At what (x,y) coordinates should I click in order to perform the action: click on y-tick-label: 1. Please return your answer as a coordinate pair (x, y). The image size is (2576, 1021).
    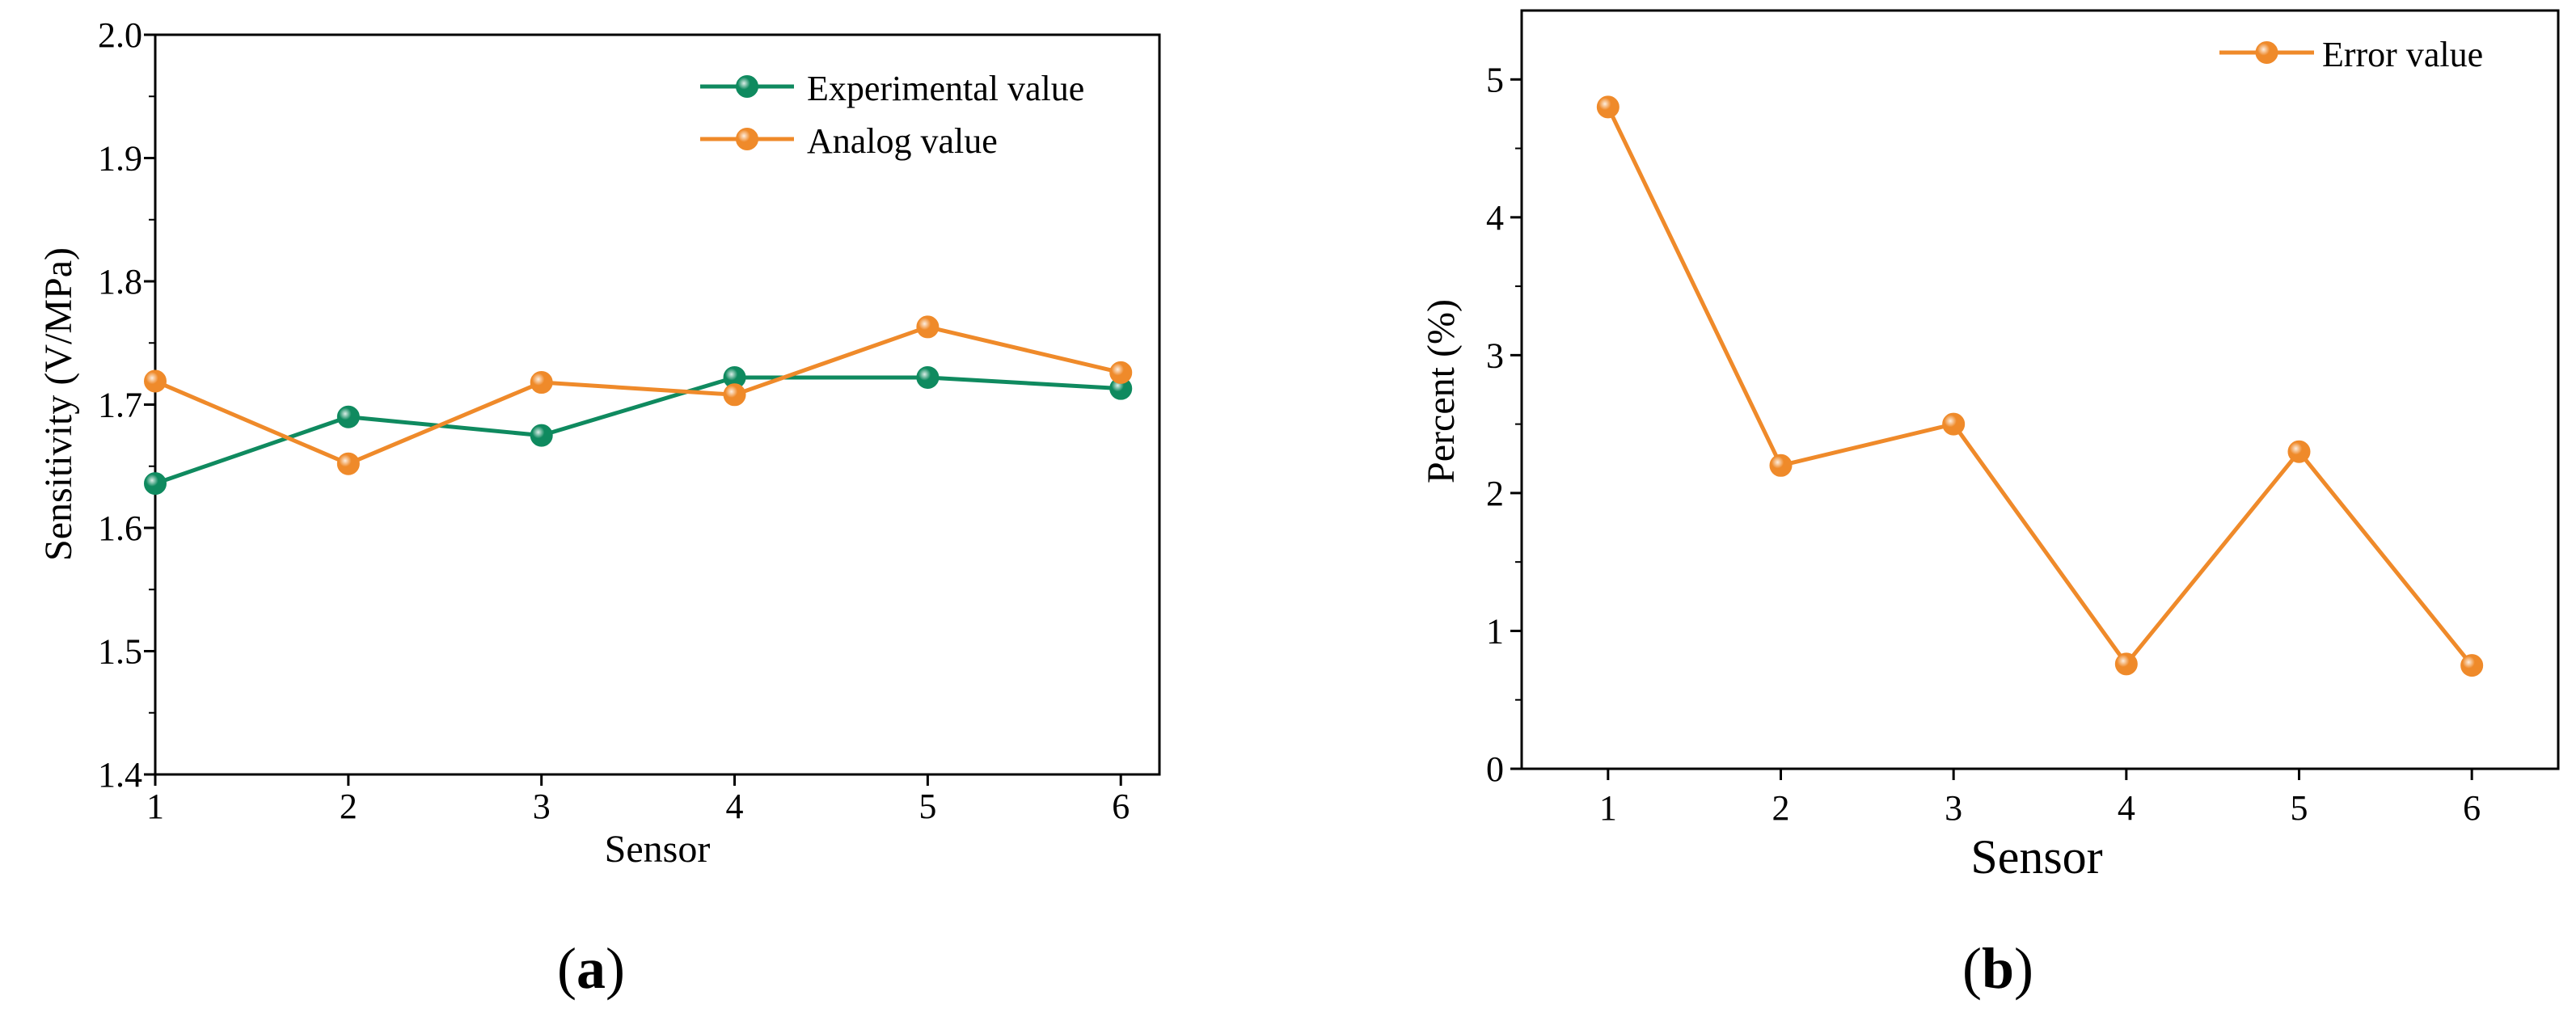
    Looking at the image, I should click on (1495, 631).